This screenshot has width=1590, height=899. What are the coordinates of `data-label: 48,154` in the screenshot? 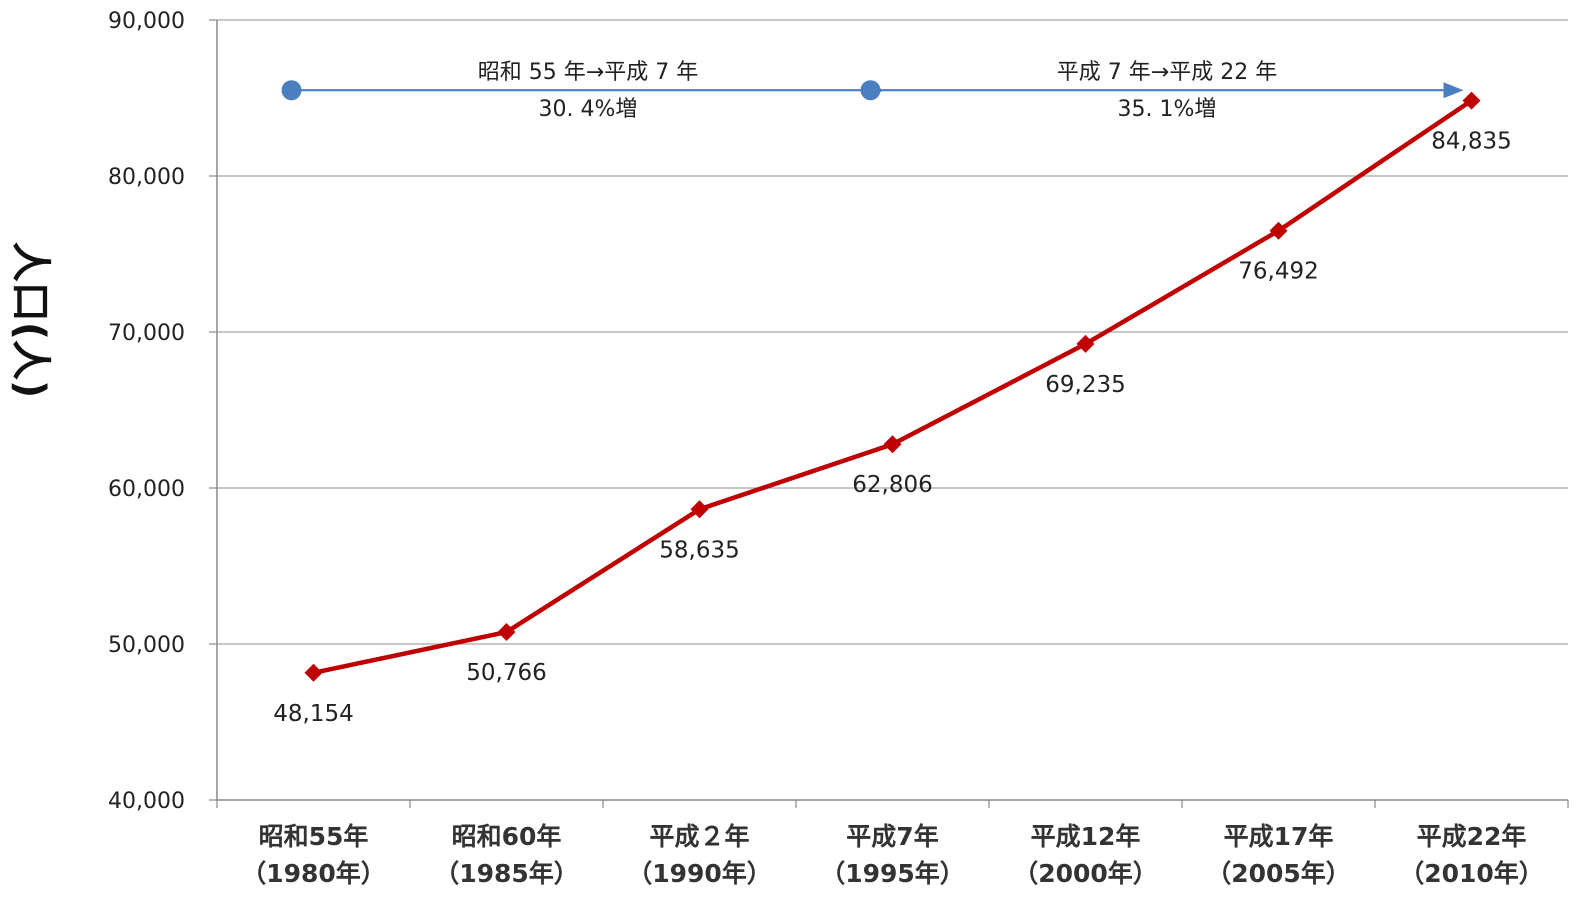 It's located at (313, 714).